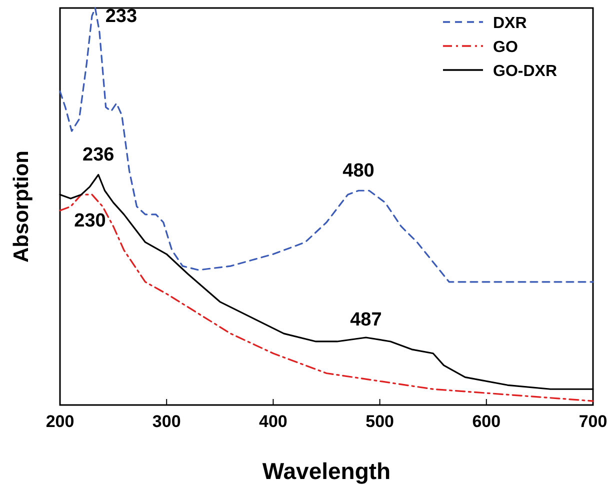 This screenshot has height=491, width=613. Describe the element at coordinates (366, 320) in the screenshot. I see `annotation: 487` at that location.